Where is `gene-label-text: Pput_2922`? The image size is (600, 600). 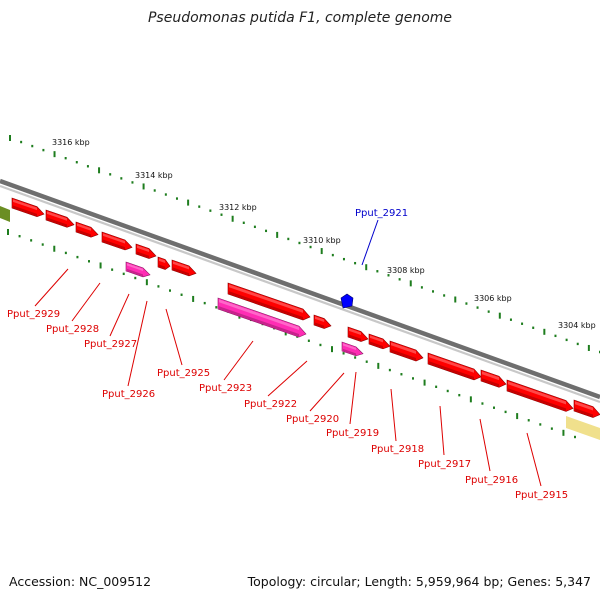
gene-label-text: Pput_2922 is located at coordinates (270, 404).